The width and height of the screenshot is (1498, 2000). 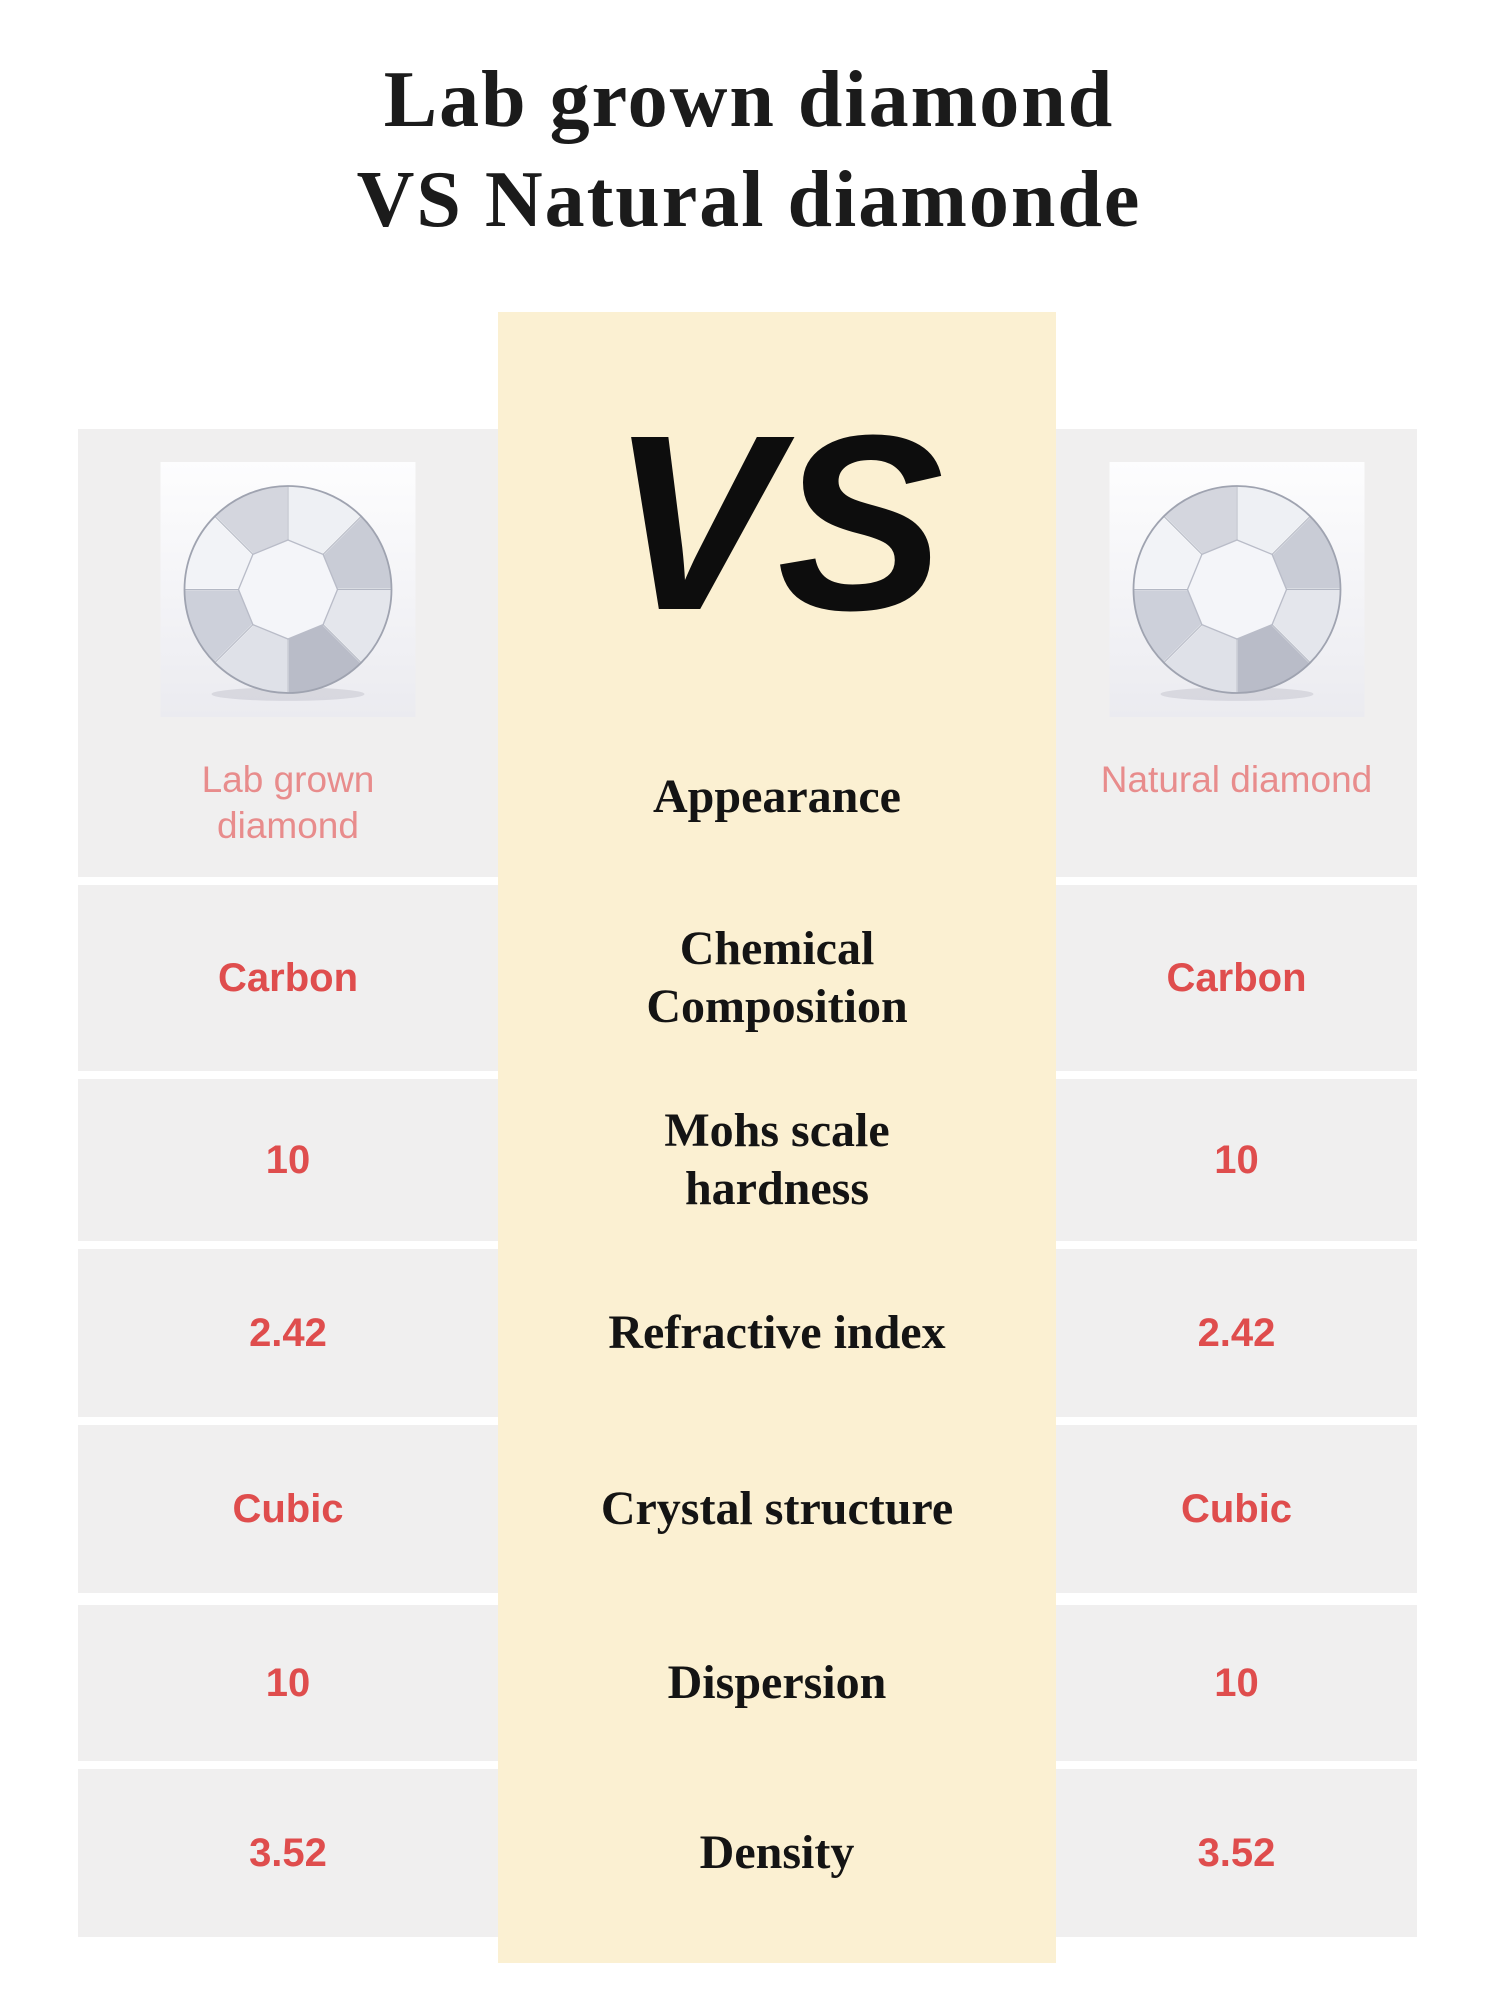 I want to click on attribute-text: Density, so click(x=777, y=1853).